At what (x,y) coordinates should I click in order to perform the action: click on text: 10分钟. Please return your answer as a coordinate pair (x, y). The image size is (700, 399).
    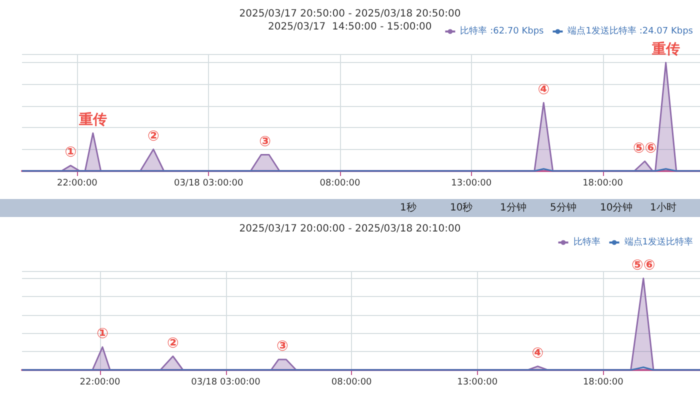
    Looking at the image, I should click on (616, 208).